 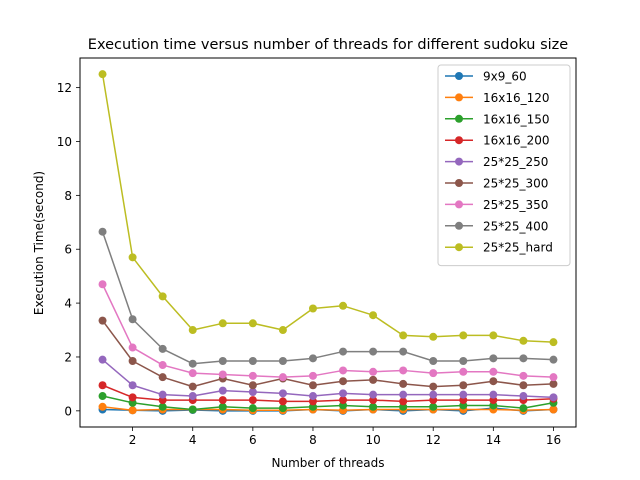 I want to click on x-axis-label: Number of threads, so click(x=328, y=463).